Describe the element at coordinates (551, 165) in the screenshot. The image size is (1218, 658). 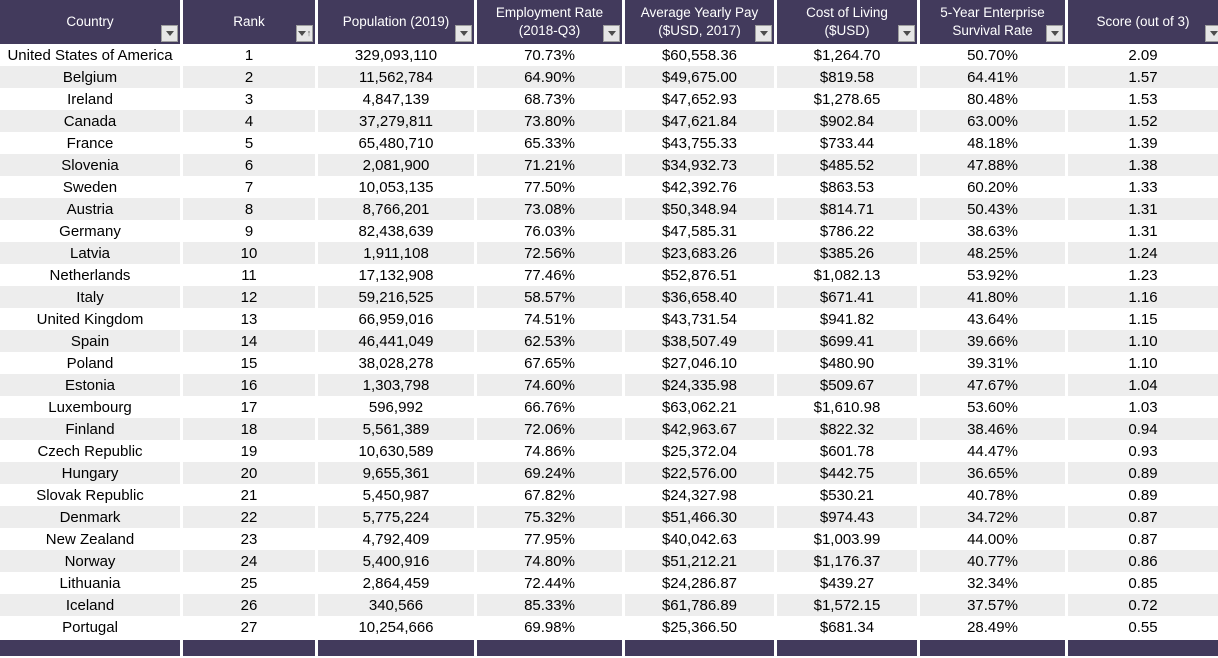
I see `cell-employment-rate: 71.21%` at that location.